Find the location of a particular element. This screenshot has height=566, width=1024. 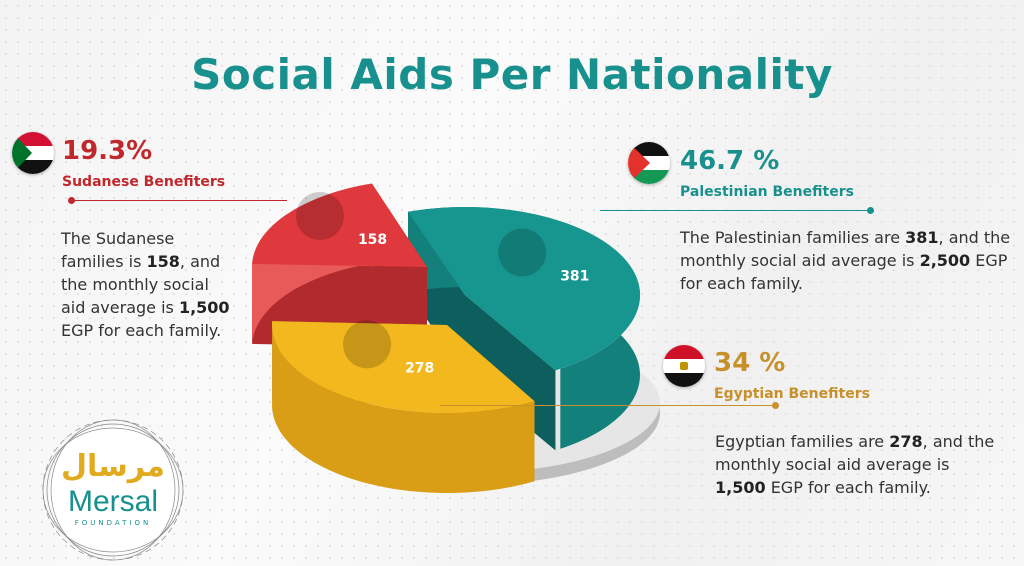

logo-name: Mersal is located at coordinates (112, 501).